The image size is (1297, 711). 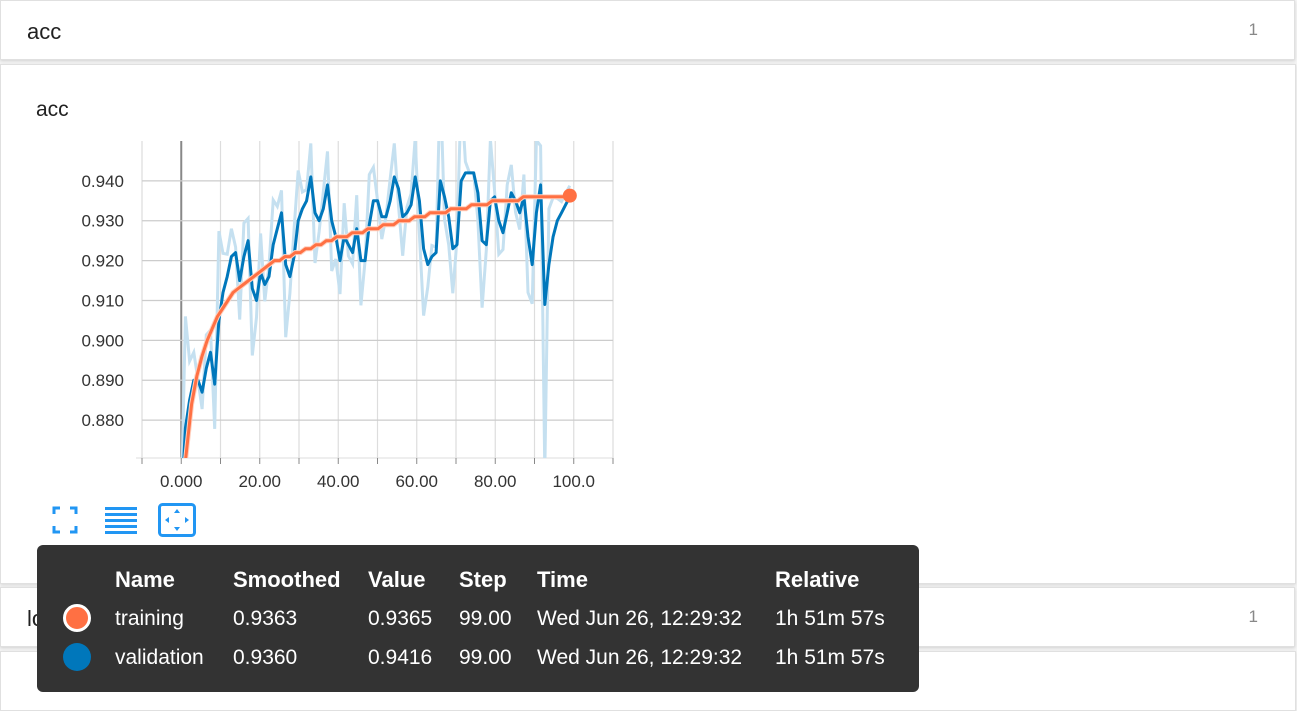 What do you see at coordinates (287, 579) in the screenshot?
I see `tooltip-header-smoothed: Smoothed` at bounding box center [287, 579].